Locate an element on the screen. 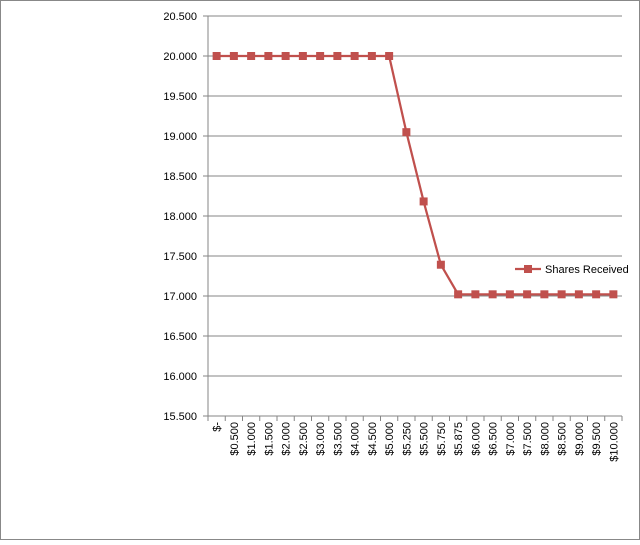  y-tick-label: 16.000 is located at coordinates (180, 377).